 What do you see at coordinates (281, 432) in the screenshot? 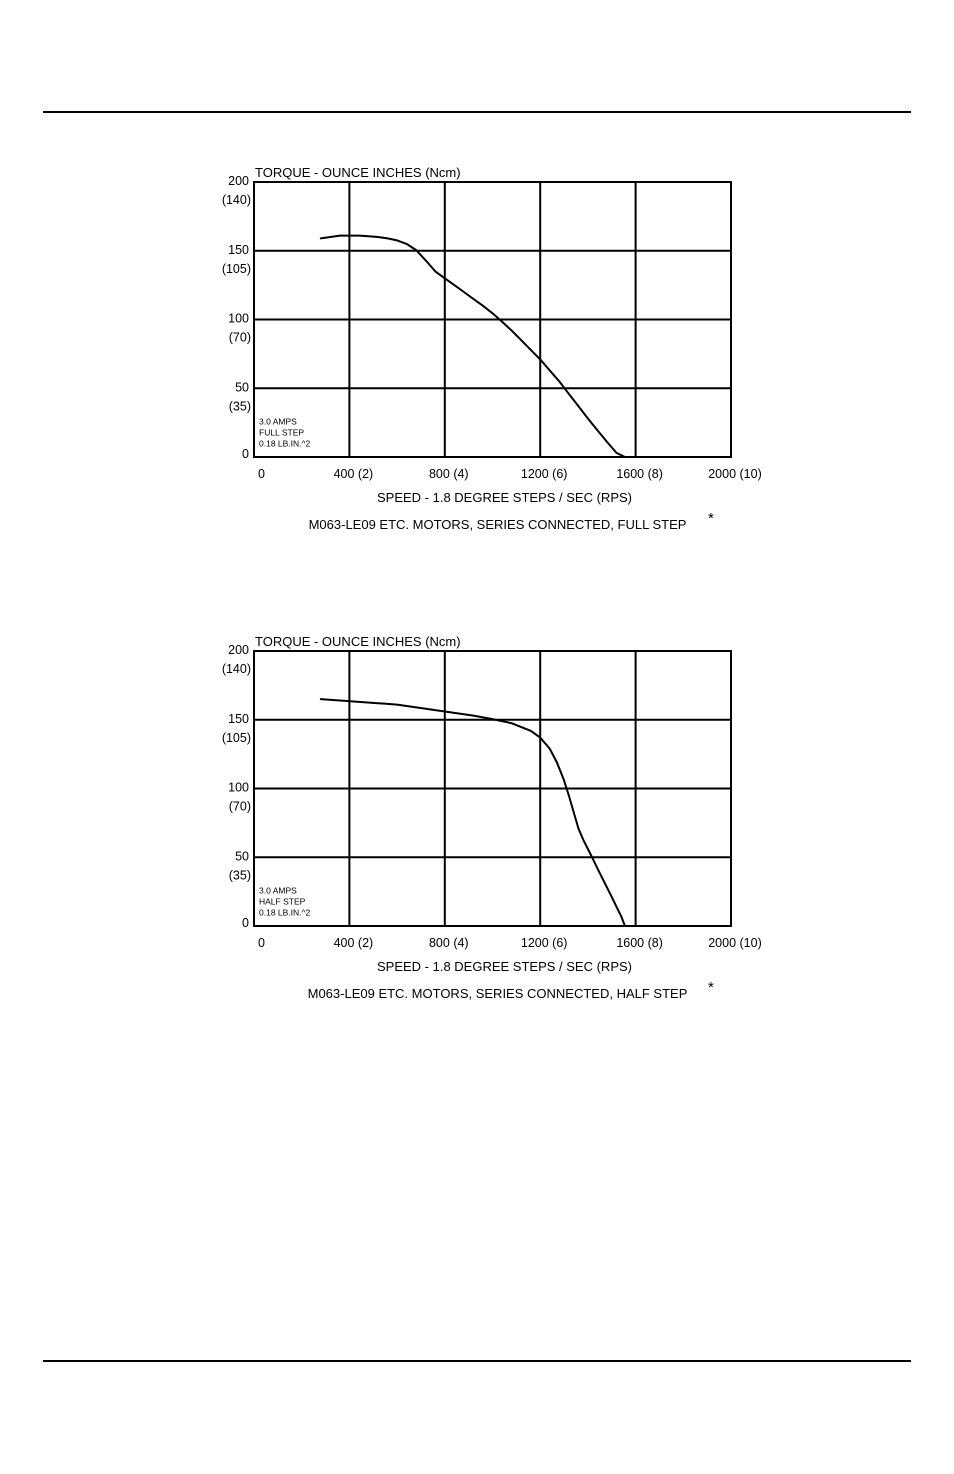
I see `annotation-line: FULL STEP` at bounding box center [281, 432].